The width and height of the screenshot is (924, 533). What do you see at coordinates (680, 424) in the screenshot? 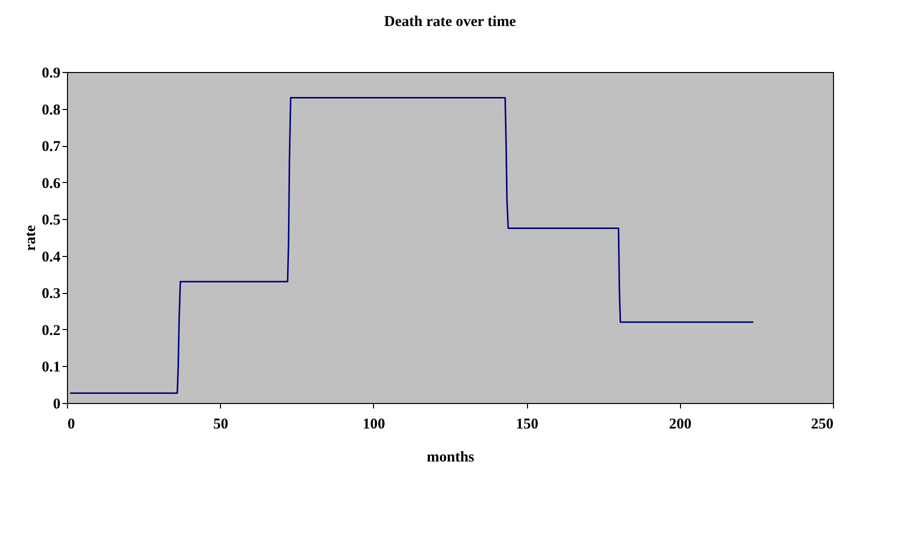
I see `x-tick-label: 200` at bounding box center [680, 424].